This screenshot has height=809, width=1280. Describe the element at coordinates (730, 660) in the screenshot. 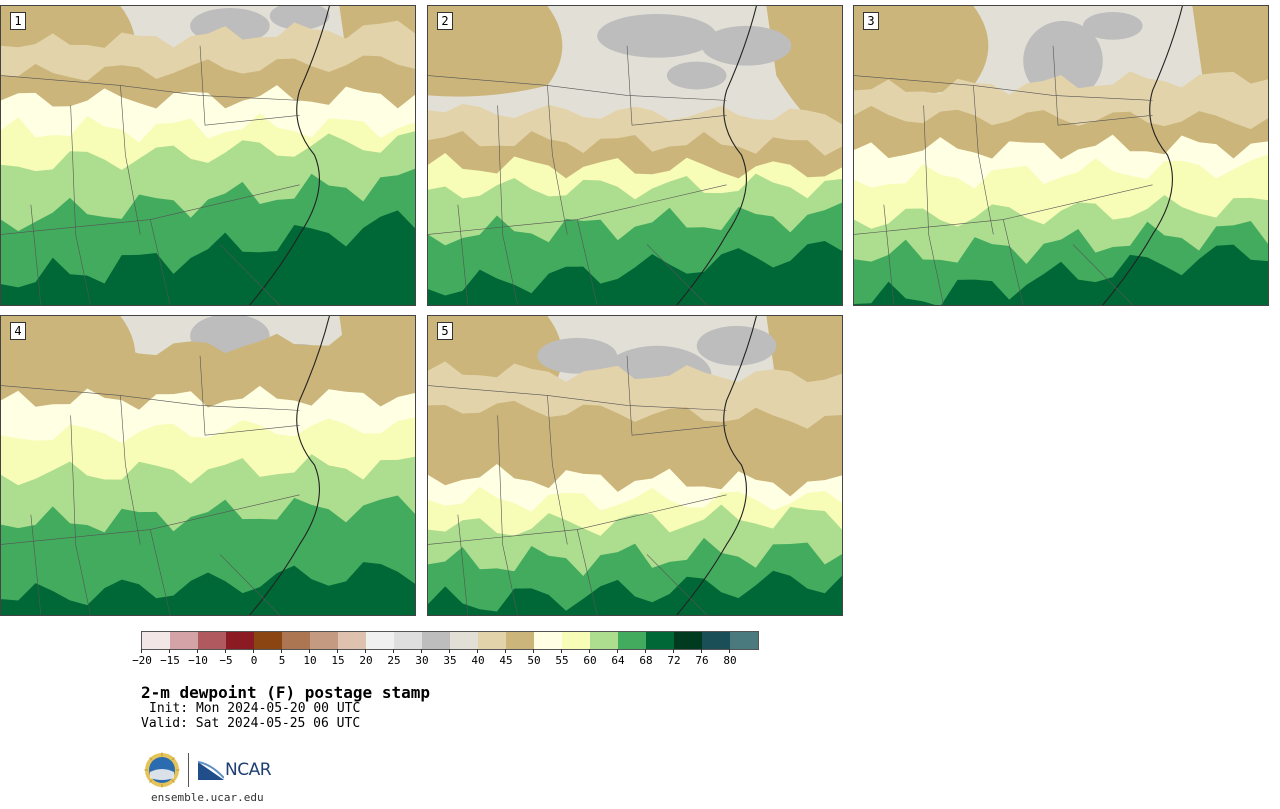

I see `colorbar-tick-label: 80` at that location.